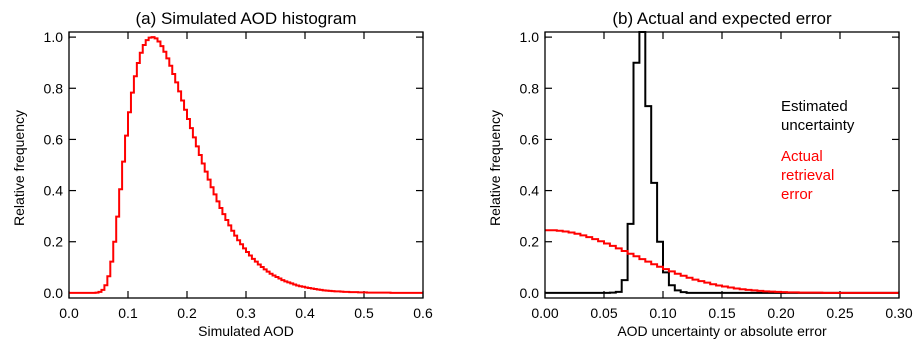 The width and height of the screenshot is (919, 345). I want to click on panel-a-xtick-label: 0.4, so click(305, 313).